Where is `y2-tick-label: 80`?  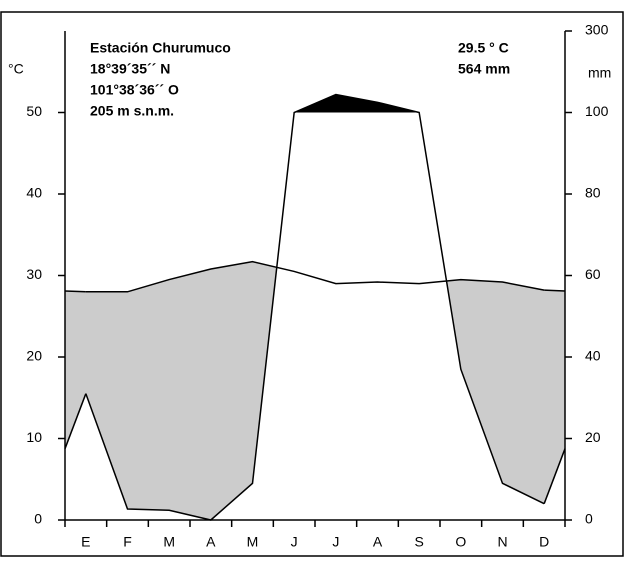
y2-tick-label: 80 is located at coordinates (593, 193).